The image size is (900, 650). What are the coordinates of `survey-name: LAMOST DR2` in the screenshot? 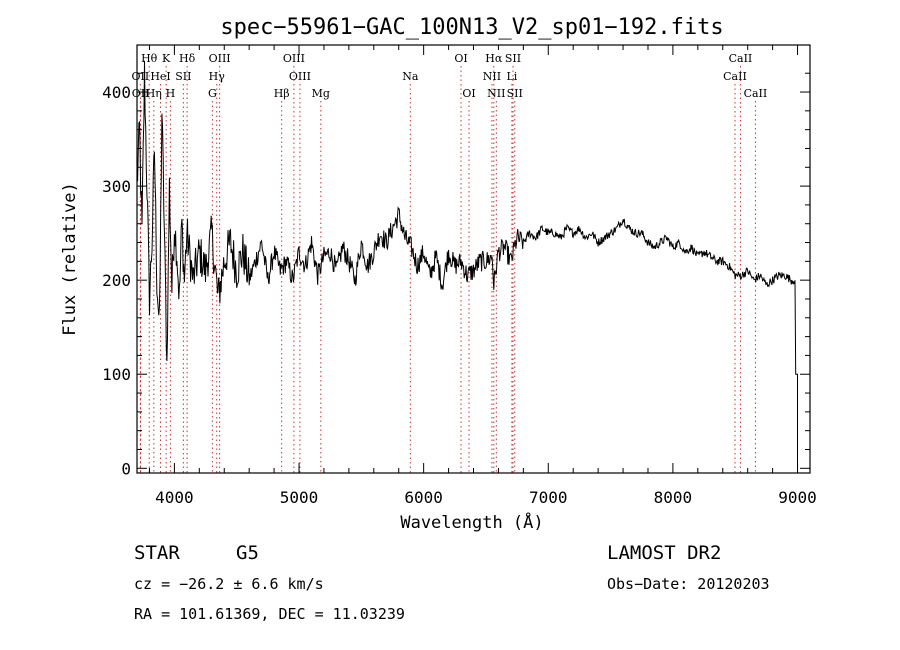 It's located at (664, 553).